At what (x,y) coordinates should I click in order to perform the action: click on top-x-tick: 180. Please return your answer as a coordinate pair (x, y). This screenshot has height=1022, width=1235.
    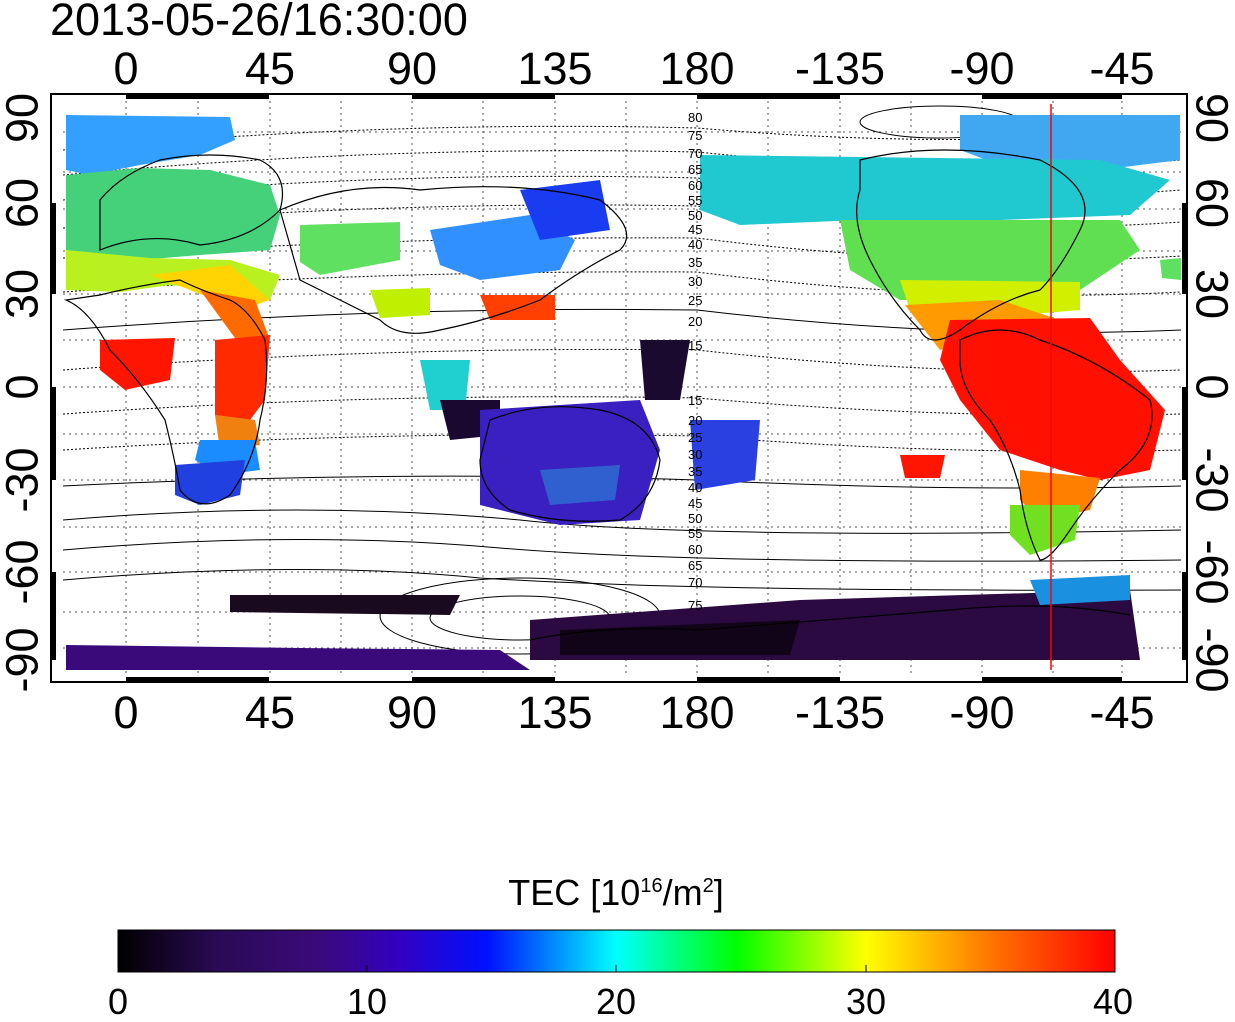
    Looking at the image, I should click on (697, 68).